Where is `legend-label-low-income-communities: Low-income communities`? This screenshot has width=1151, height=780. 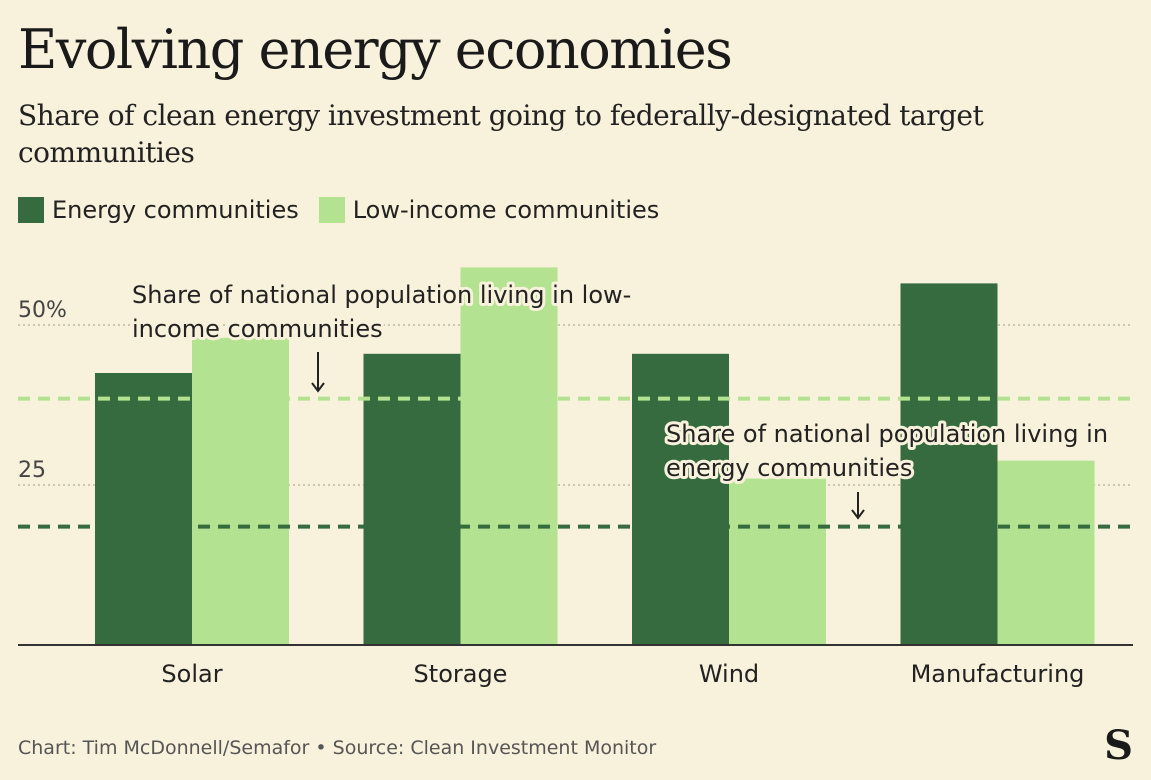 legend-label-low-income-communities: Low-income communities is located at coordinates (506, 210).